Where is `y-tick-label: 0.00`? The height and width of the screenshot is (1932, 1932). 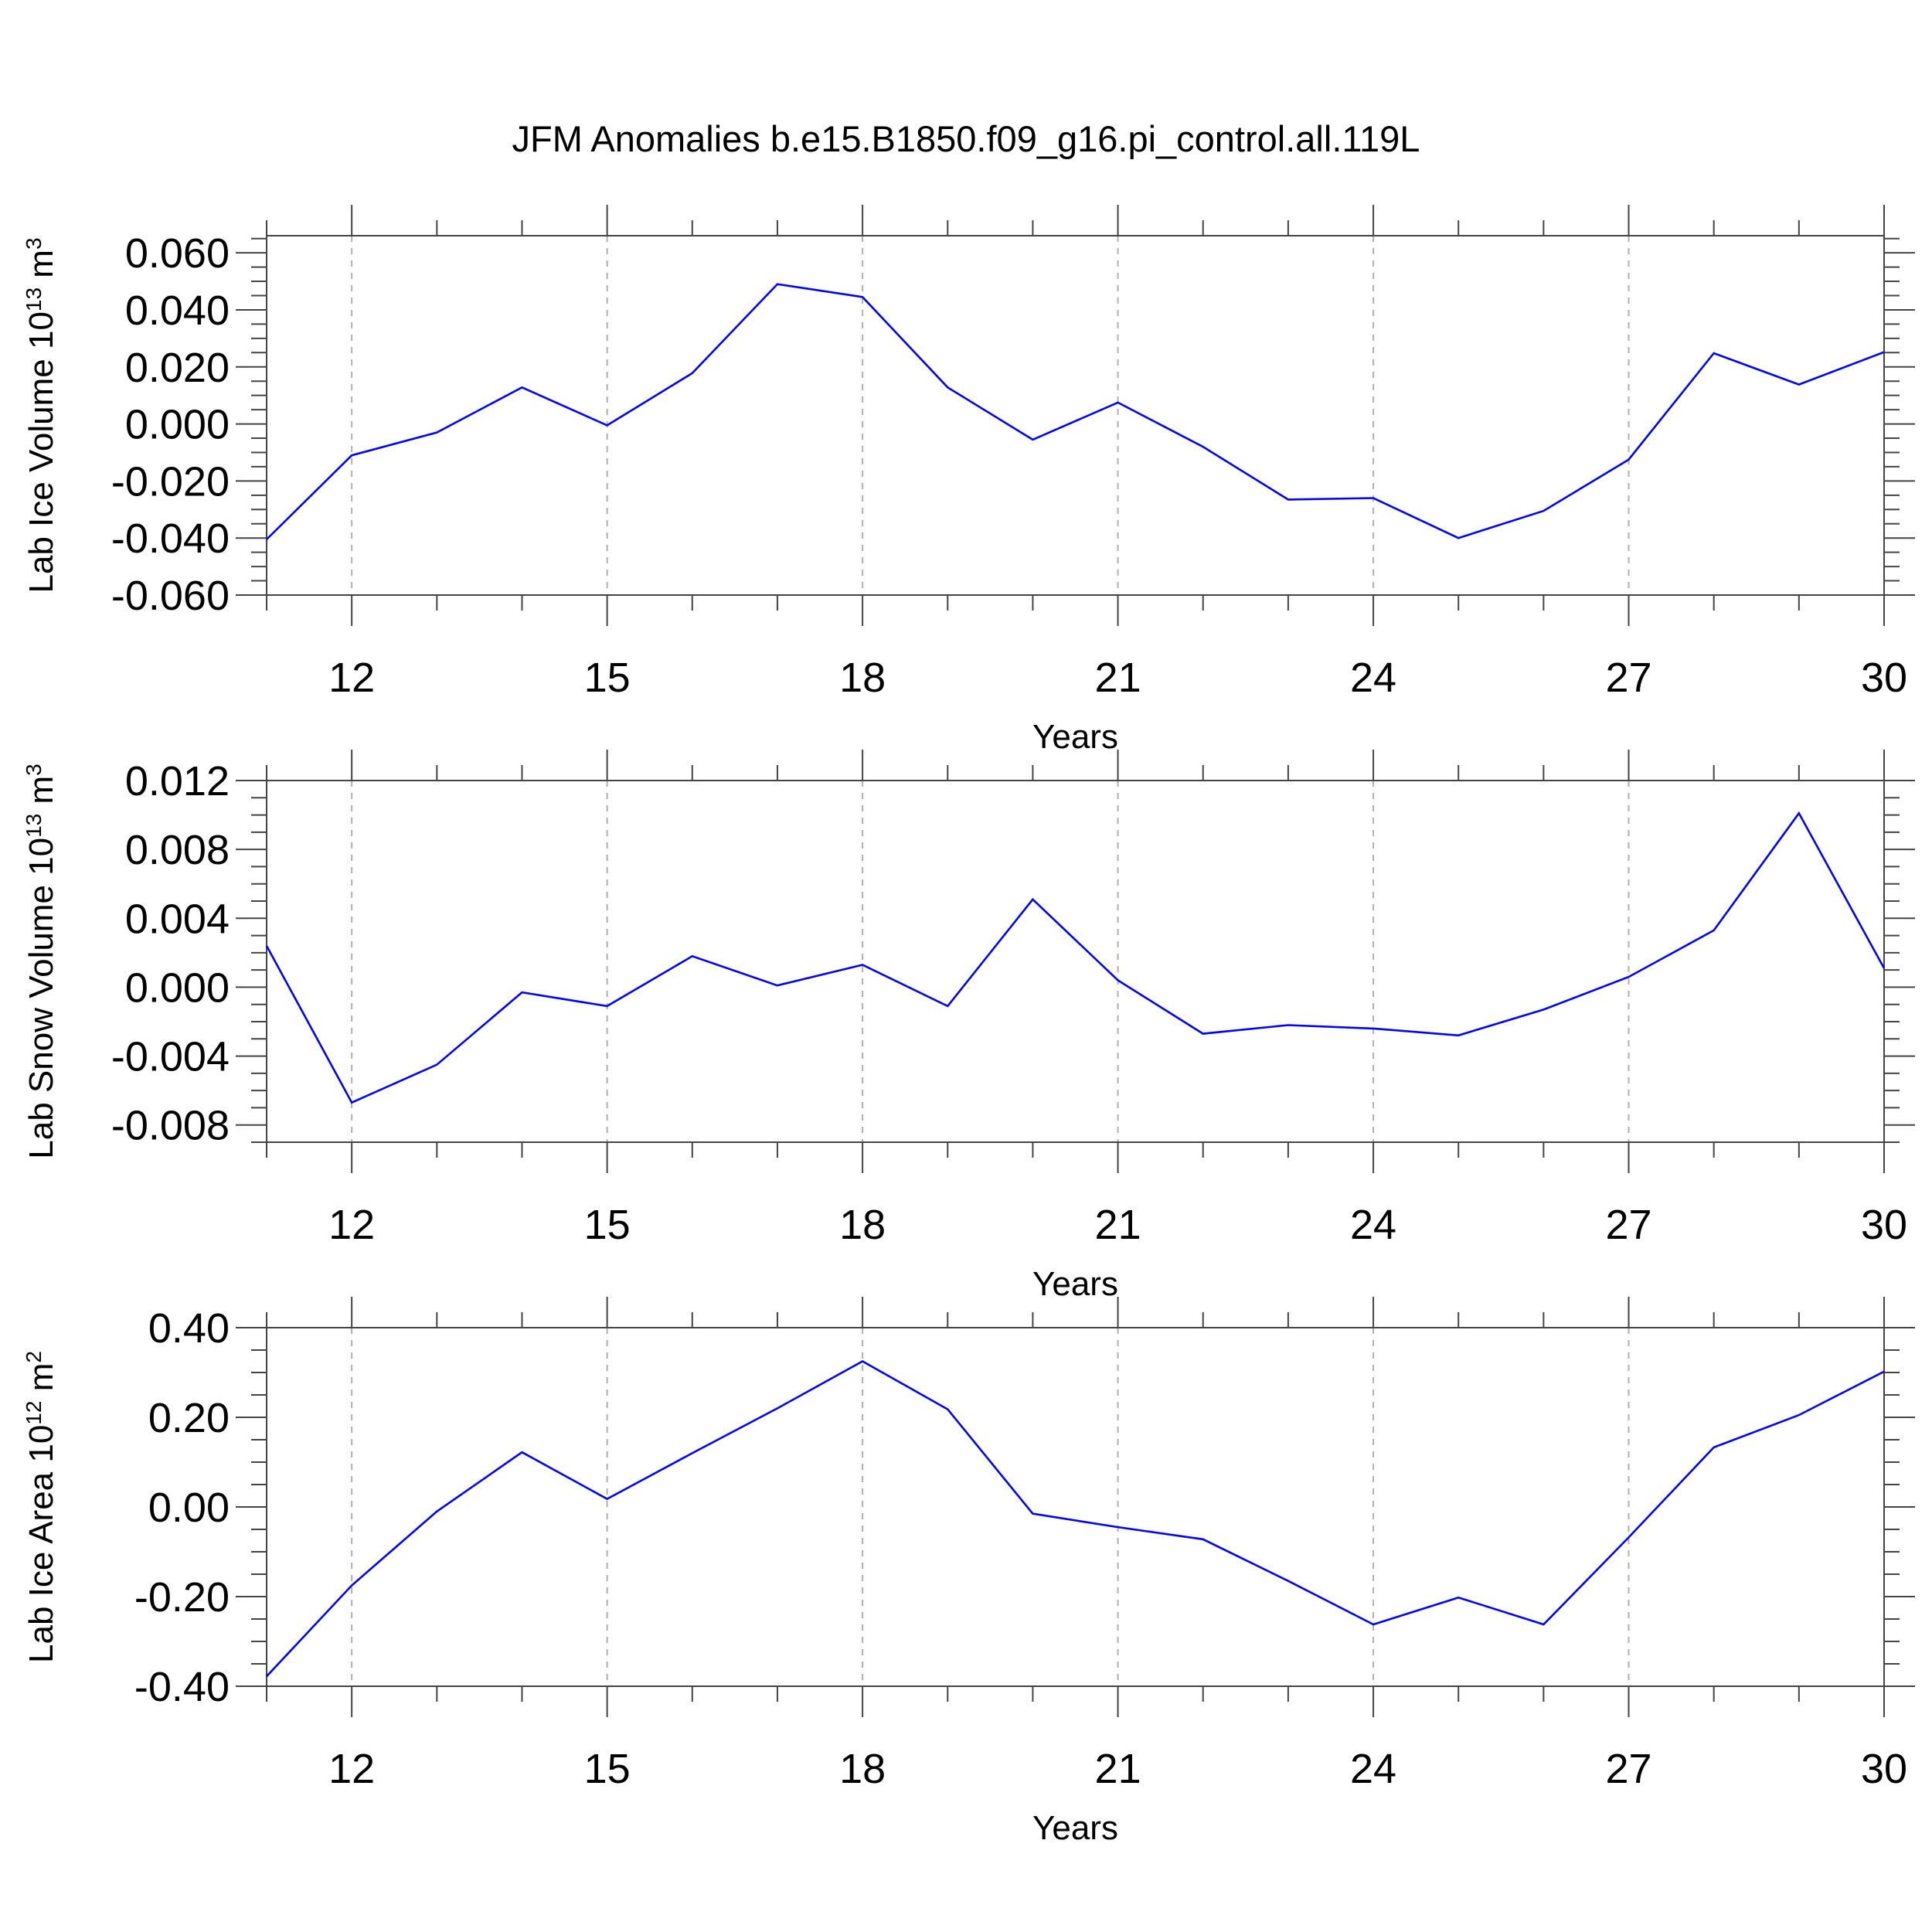 y-tick-label: 0.00 is located at coordinates (189, 1508).